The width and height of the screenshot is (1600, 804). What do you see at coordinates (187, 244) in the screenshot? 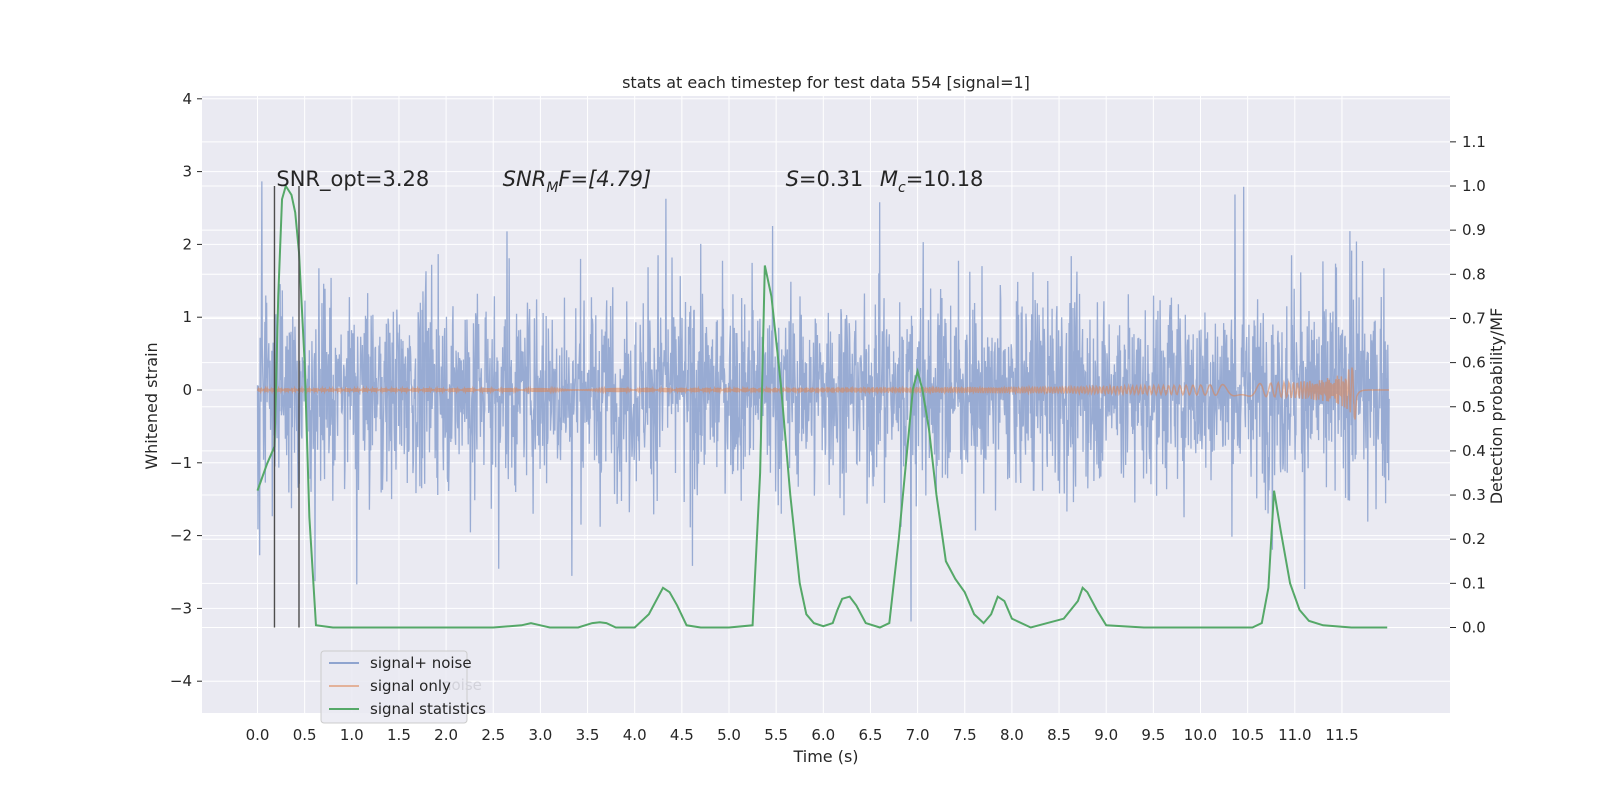
I see `y-left-tick-label: 2` at bounding box center [187, 244].